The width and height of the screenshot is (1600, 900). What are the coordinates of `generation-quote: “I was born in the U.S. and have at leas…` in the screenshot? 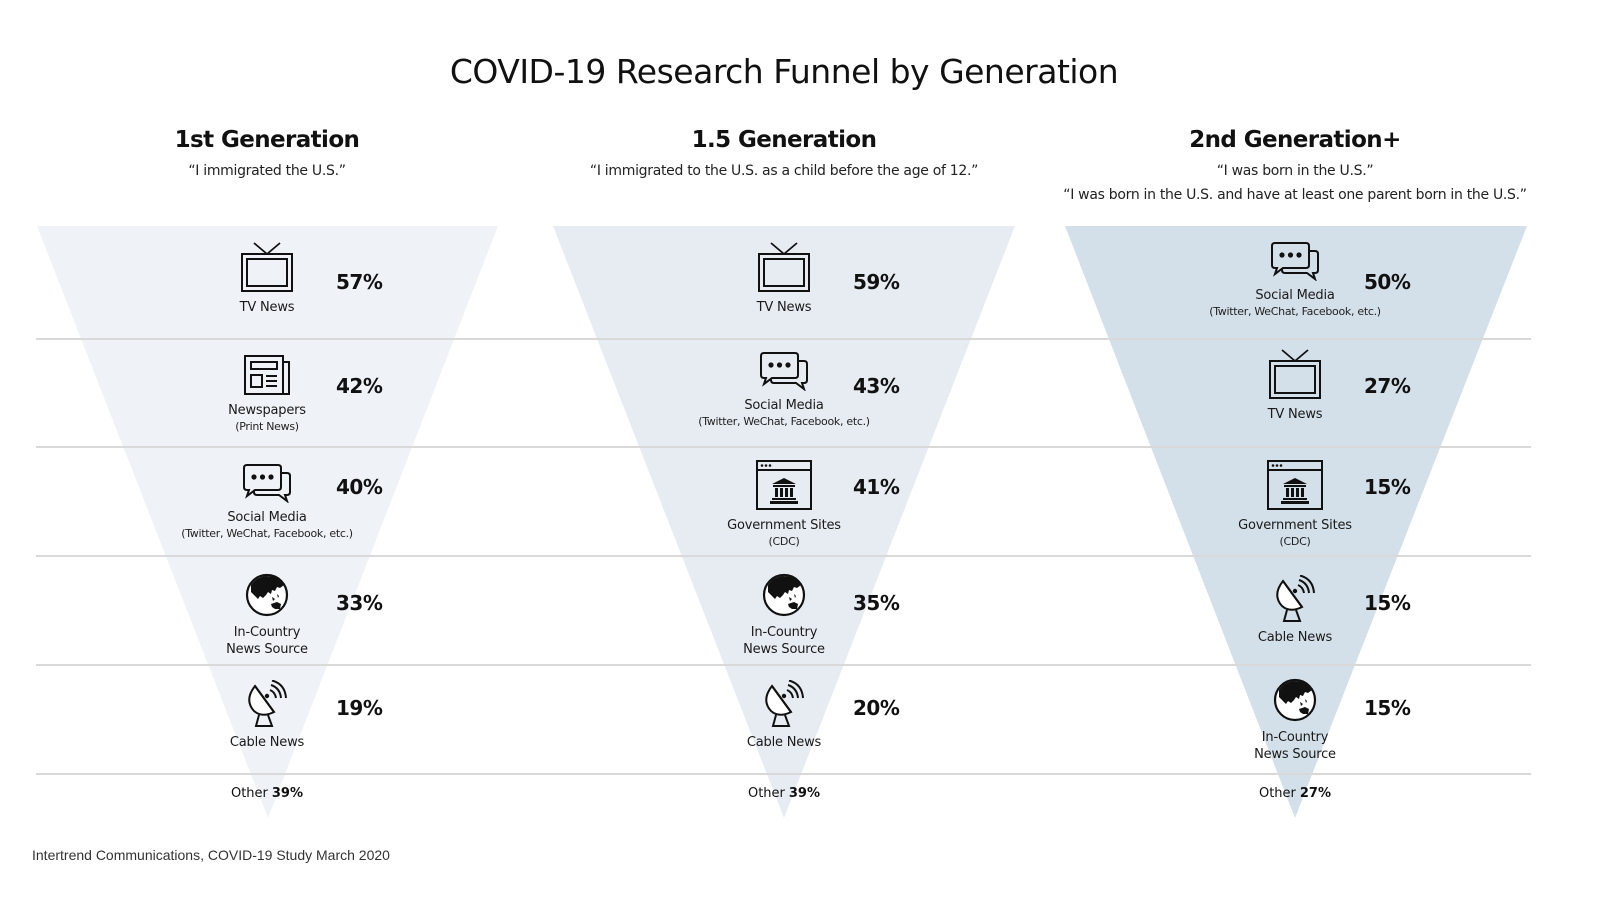 It's located at (1295, 195).